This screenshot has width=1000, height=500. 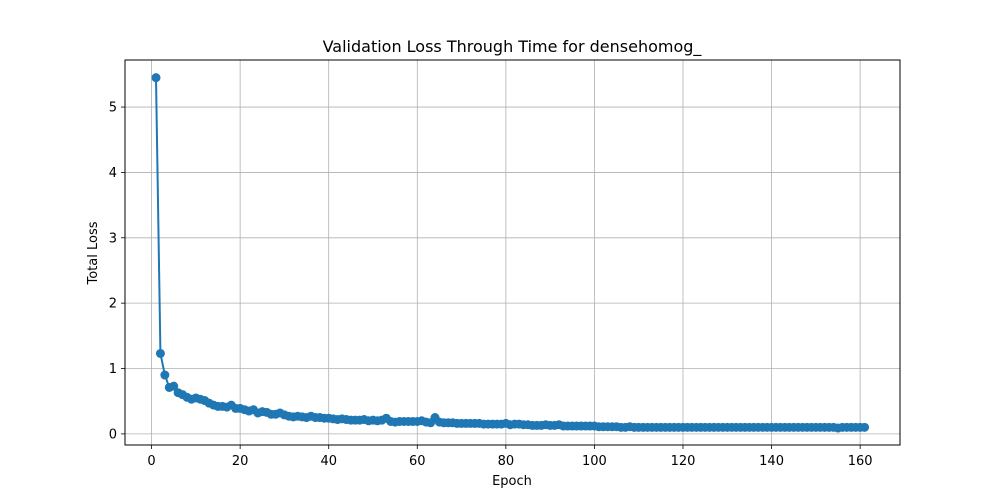 I want to click on x-tick-label: 20, so click(x=240, y=461).